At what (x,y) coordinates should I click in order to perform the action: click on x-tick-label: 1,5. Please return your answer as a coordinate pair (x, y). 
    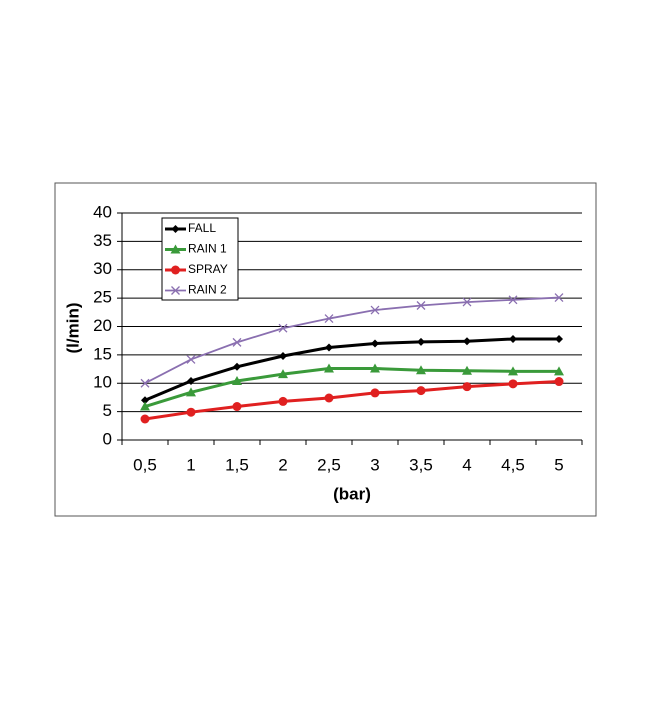
    Looking at the image, I should click on (237, 464).